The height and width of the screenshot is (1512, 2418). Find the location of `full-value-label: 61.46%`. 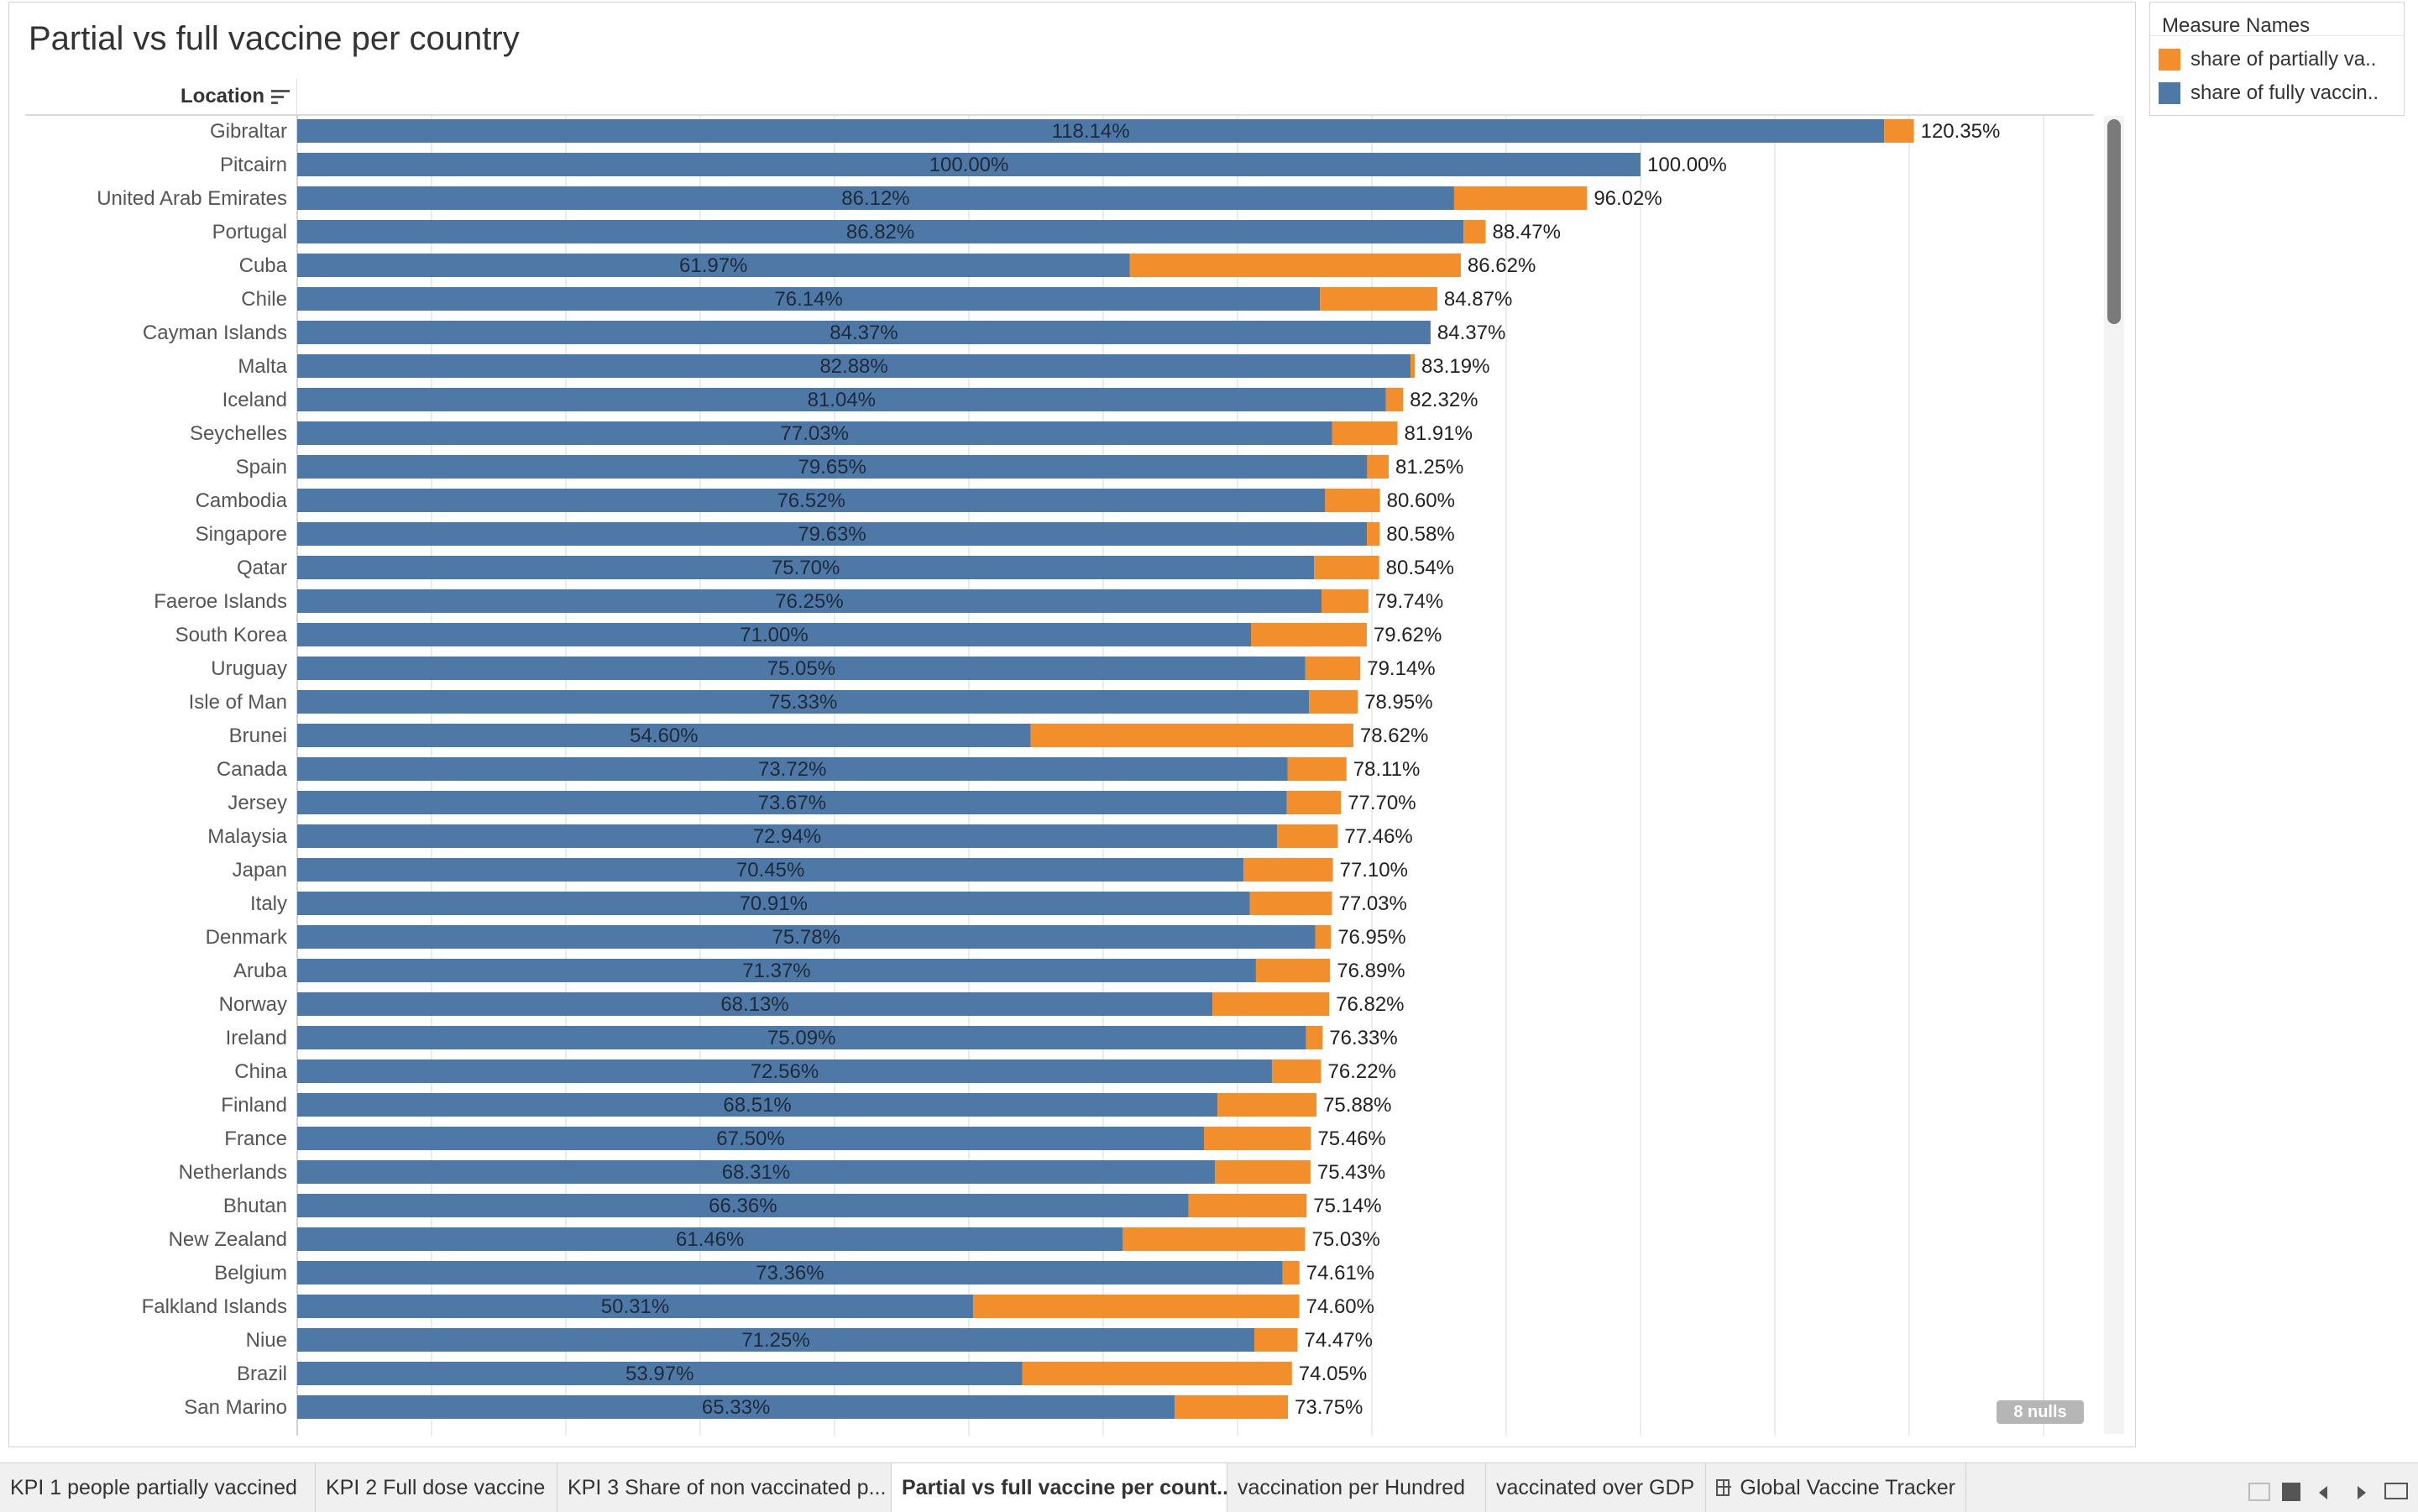

full-value-label: 61.46% is located at coordinates (710, 1239).